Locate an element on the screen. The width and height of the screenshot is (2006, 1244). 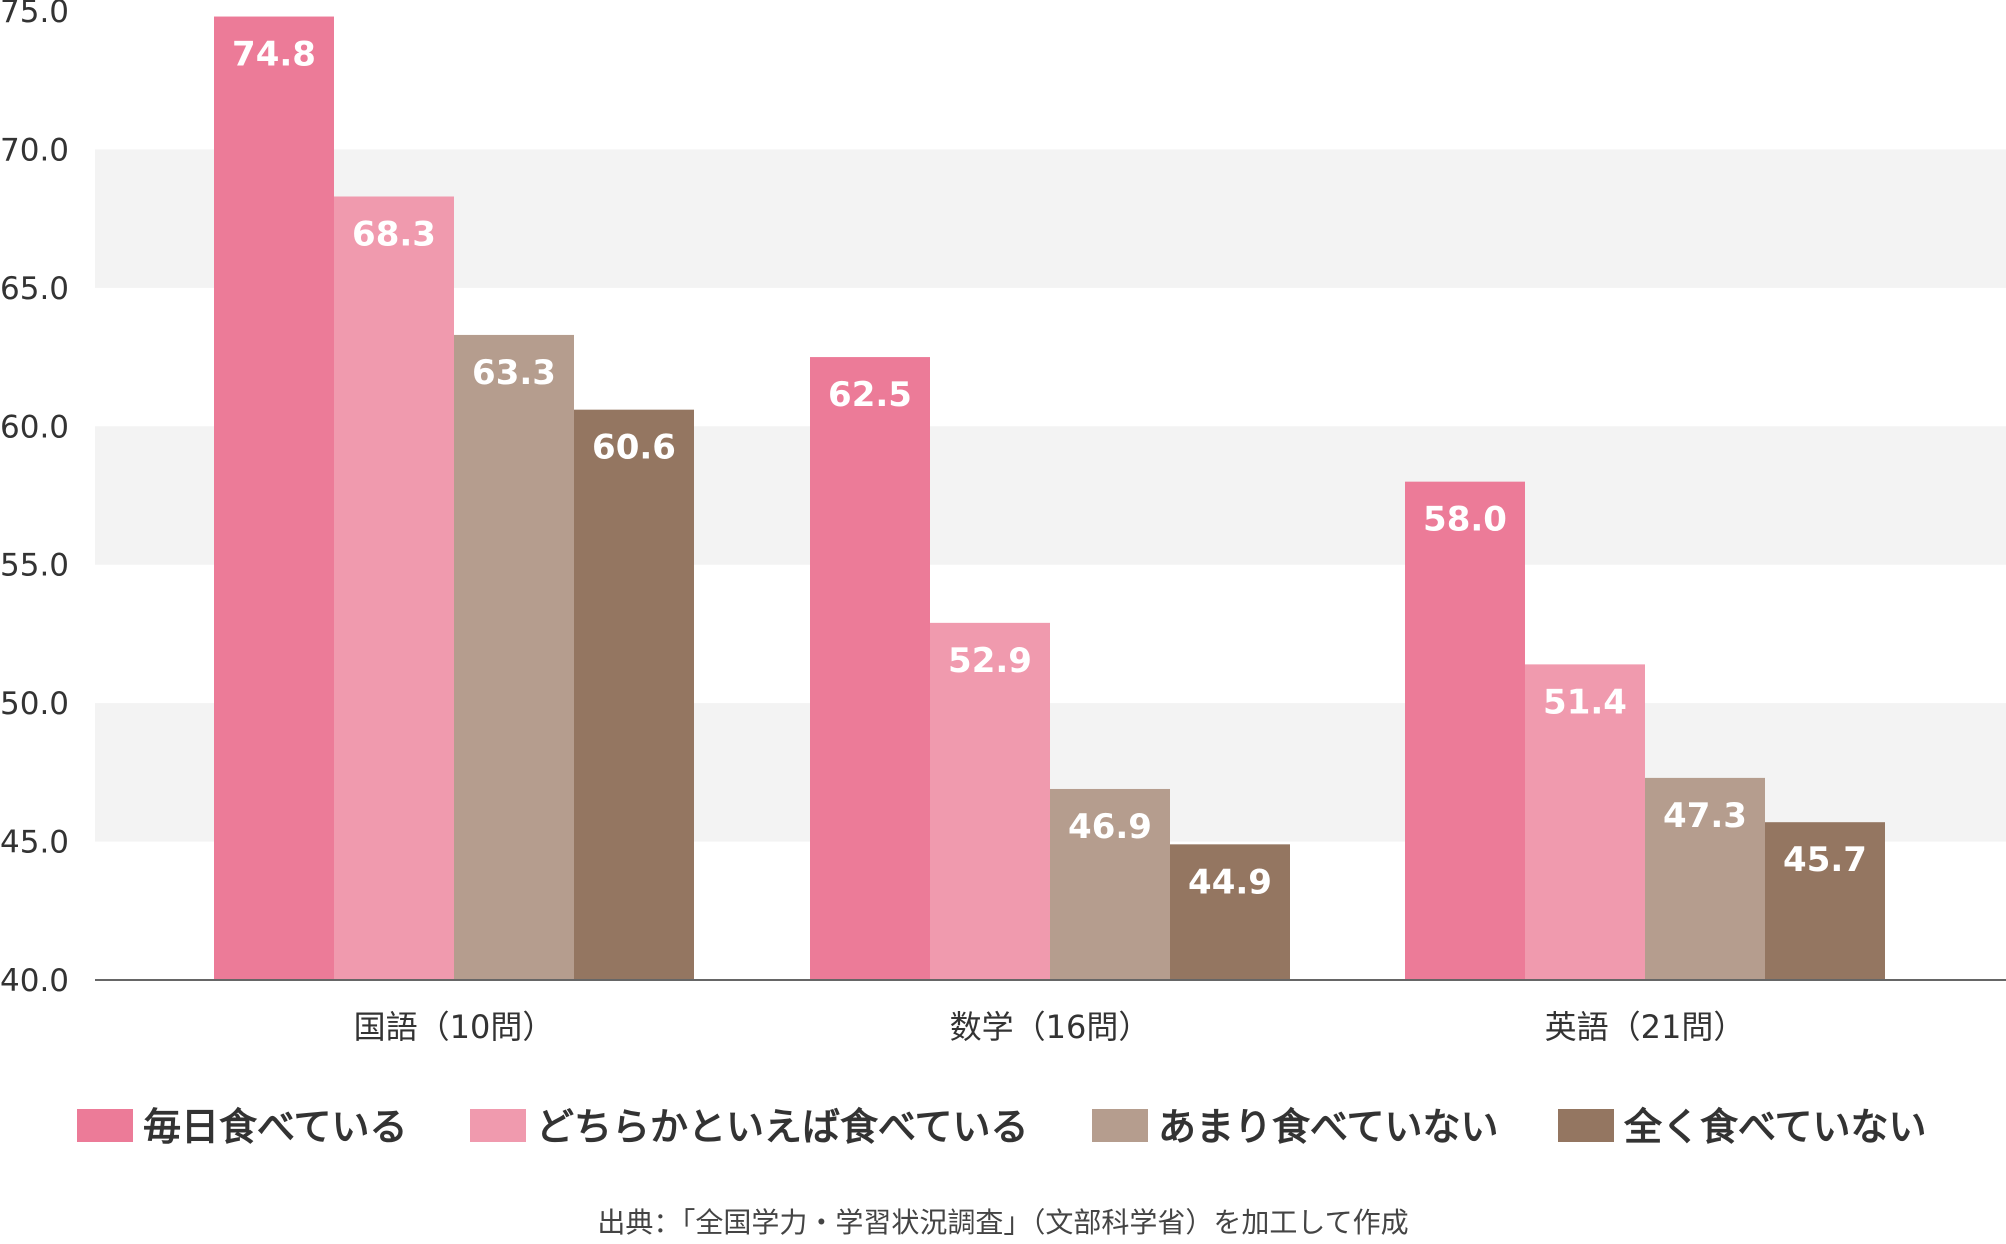
y-tick-label: 55.0 is located at coordinates (34, 566).